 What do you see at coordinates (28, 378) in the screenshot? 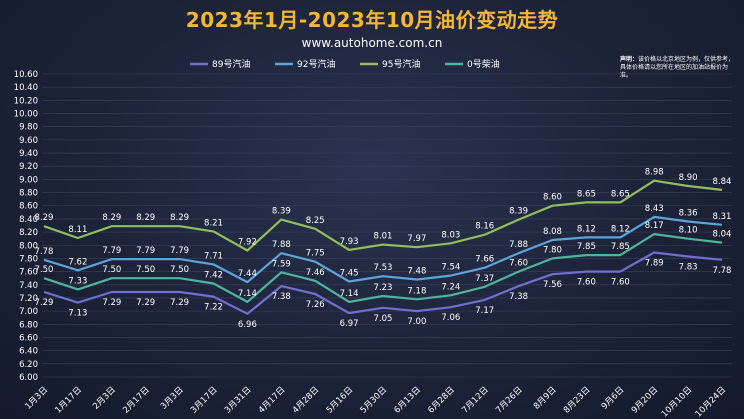
I see `y-tick-label: 6.00` at bounding box center [28, 378].